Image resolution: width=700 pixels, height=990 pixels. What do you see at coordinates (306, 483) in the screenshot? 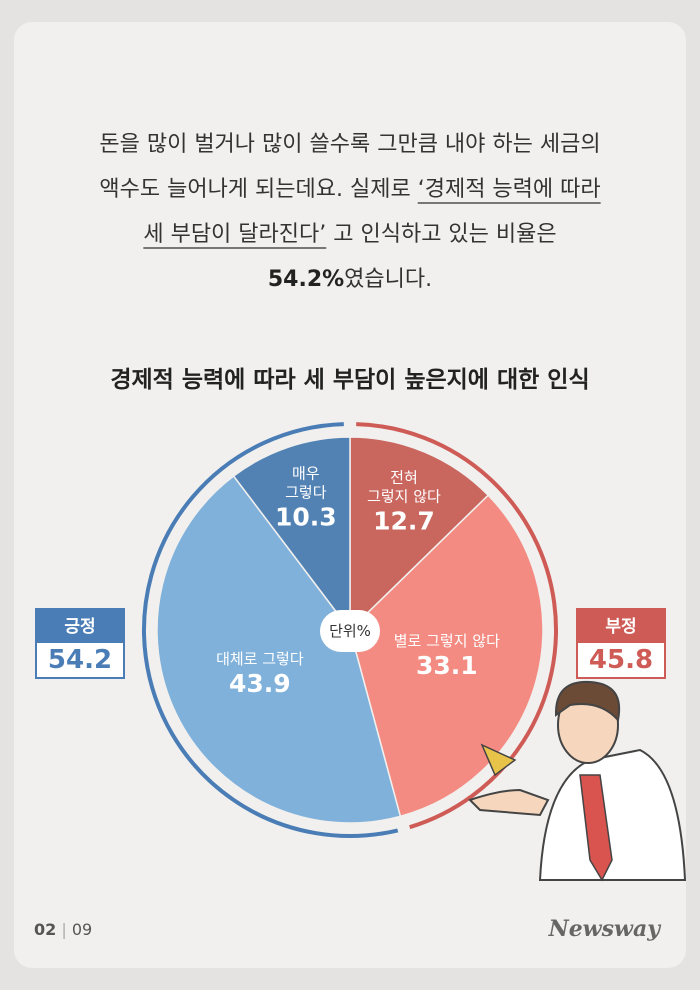
I see `category-label: 매우 그렇다` at bounding box center [306, 483].